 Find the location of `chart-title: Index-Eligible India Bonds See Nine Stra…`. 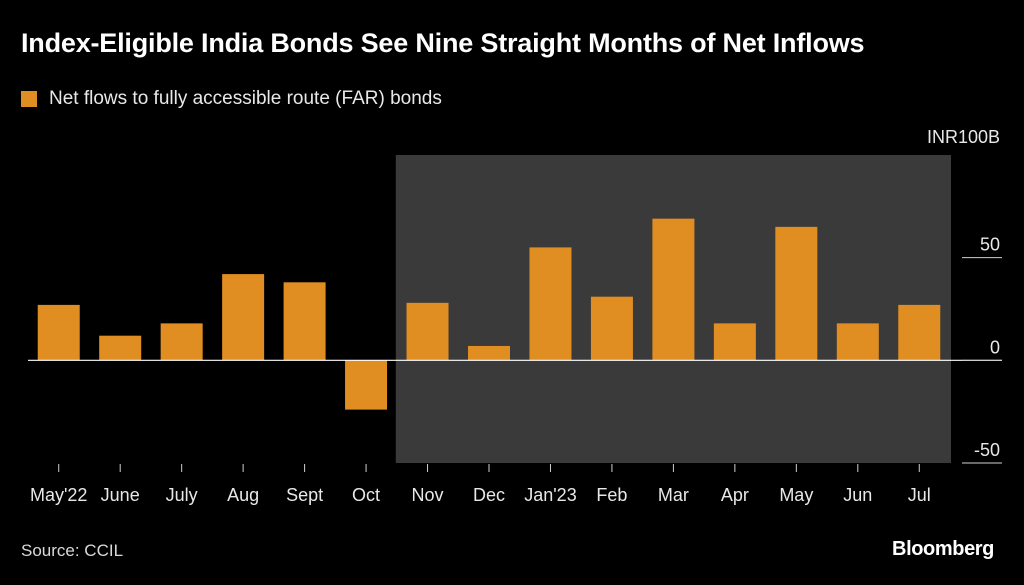

chart-title: Index-Eligible India Bonds See Nine Stra… is located at coordinates (443, 43).